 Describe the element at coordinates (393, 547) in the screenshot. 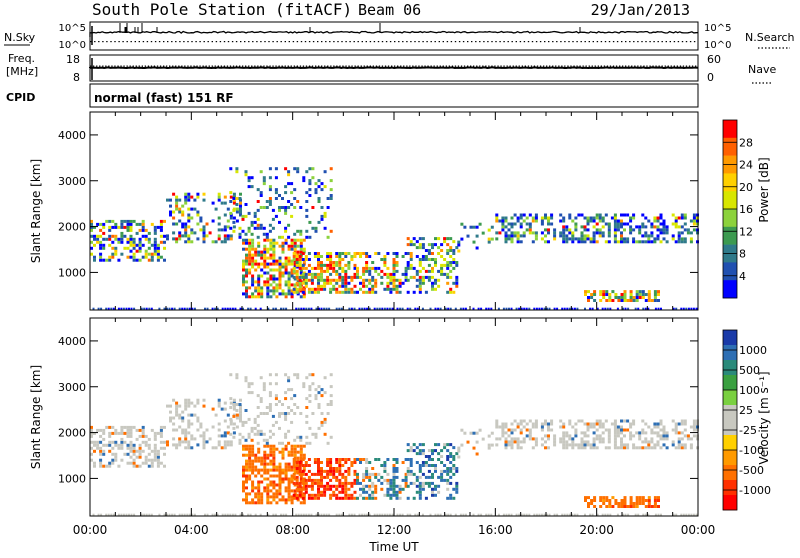

I see `time-xlabel: Time UT` at that location.